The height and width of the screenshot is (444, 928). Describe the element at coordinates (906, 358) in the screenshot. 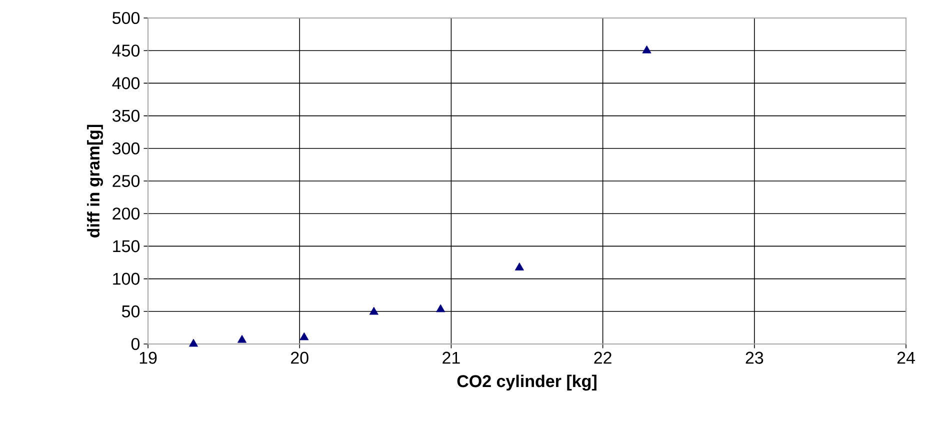

I see `x-tick-label: 24` at that location.